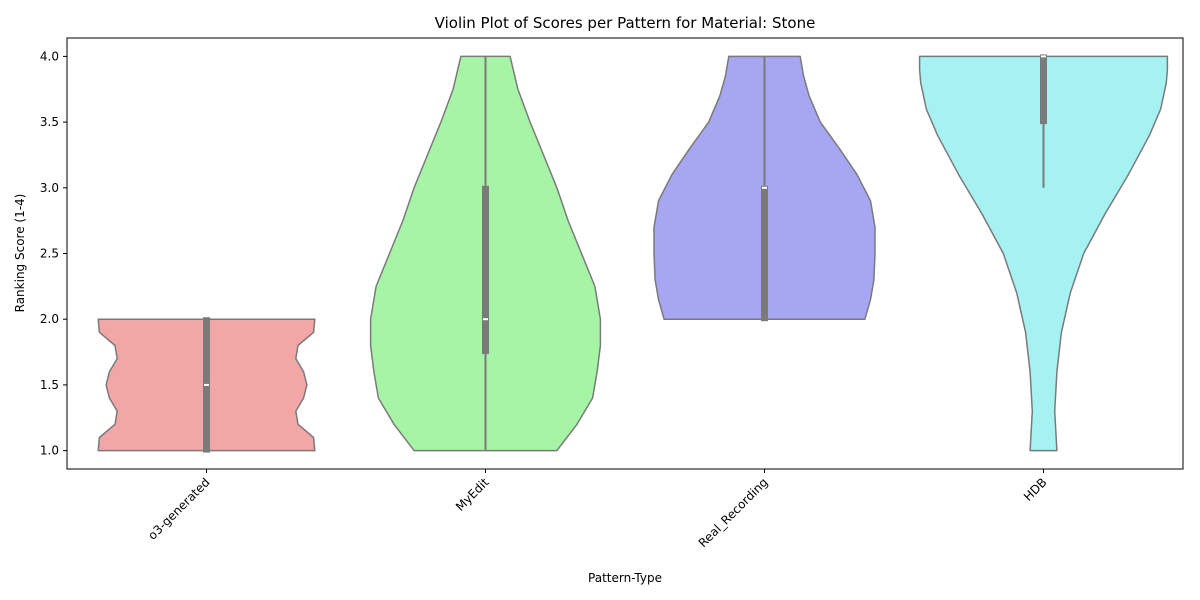 This screenshot has height=600, width=1200. I want to click on y-tick-label: 1.0, so click(49, 451).